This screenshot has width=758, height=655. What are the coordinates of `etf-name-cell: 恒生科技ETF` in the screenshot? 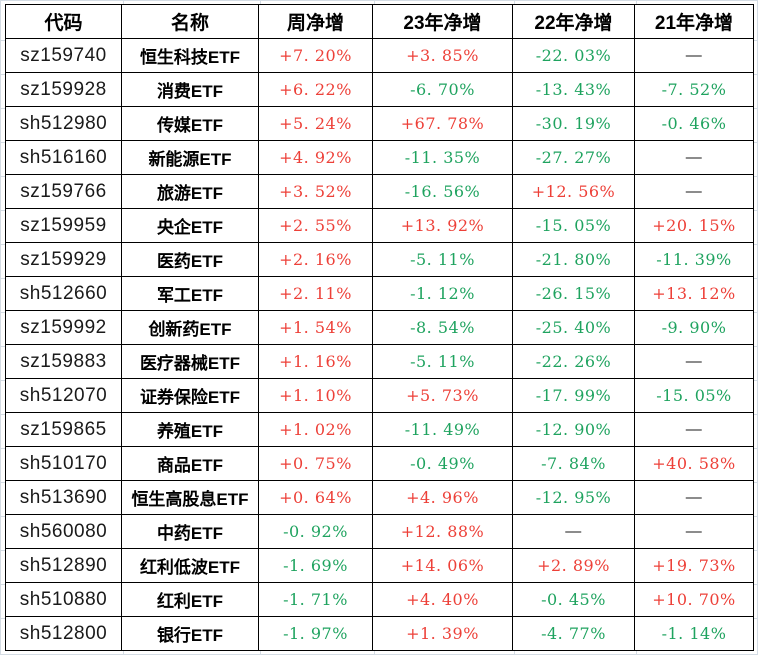 It's located at (190, 55).